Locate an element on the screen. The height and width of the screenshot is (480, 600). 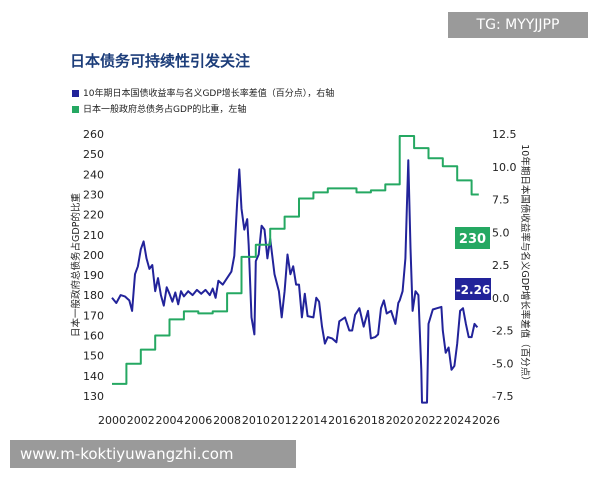
y2-tick-label: -2.5 is located at coordinates (502, 331).